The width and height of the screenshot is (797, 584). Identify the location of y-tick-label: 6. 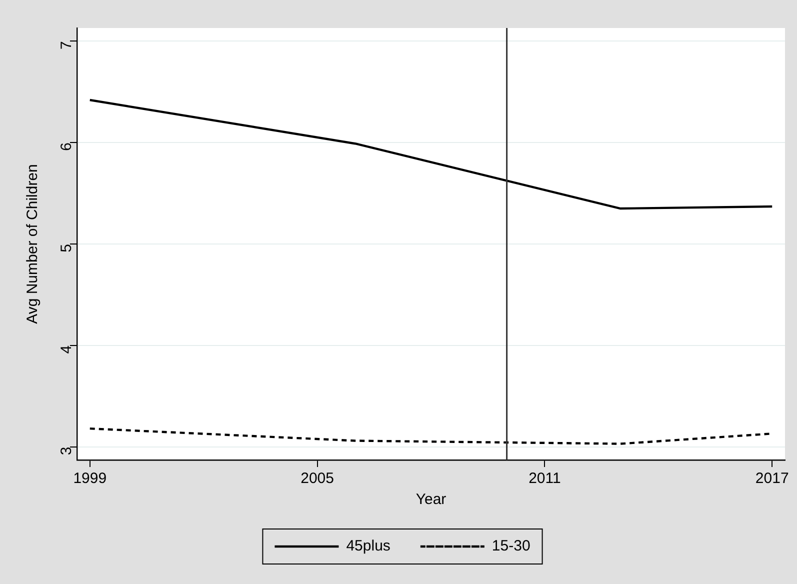
(67, 146).